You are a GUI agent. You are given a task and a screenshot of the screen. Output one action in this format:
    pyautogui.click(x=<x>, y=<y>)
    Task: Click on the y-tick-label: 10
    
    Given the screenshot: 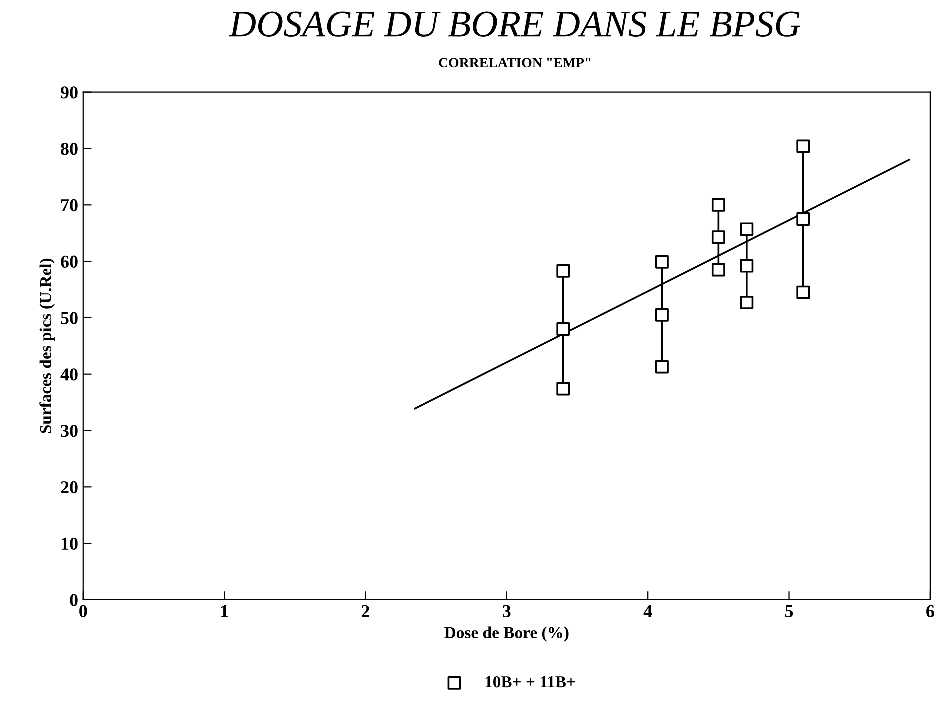 What is the action you would take?
    pyautogui.click(x=70, y=544)
    